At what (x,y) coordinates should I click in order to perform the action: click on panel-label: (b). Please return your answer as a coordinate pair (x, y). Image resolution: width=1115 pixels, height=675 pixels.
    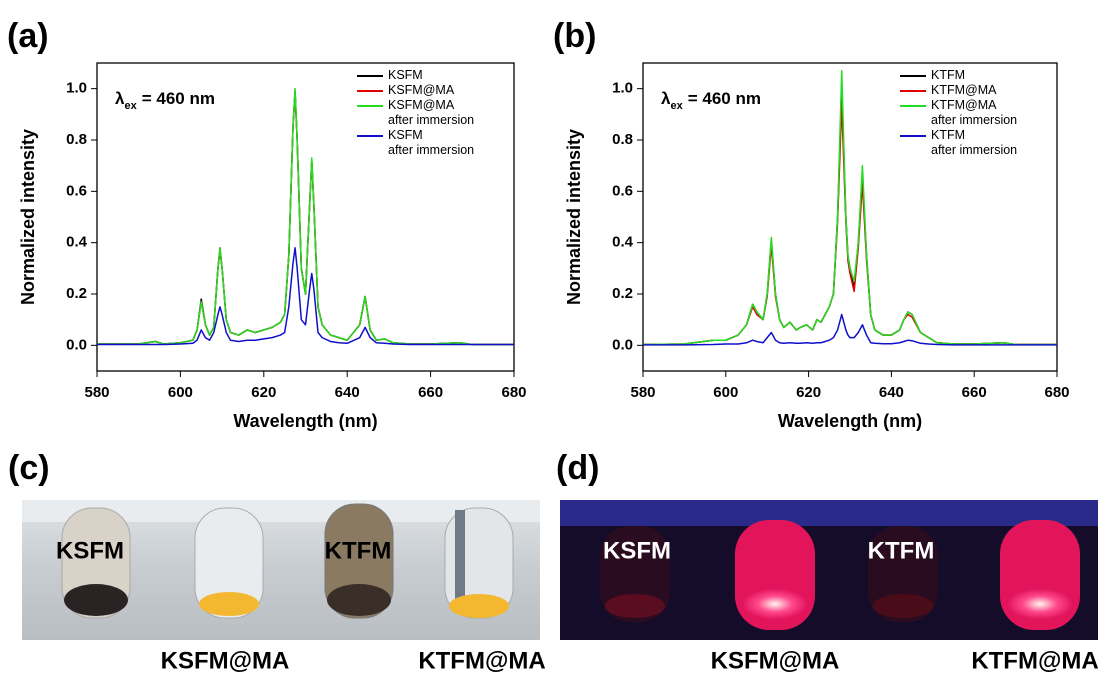
    Looking at the image, I should click on (574, 36).